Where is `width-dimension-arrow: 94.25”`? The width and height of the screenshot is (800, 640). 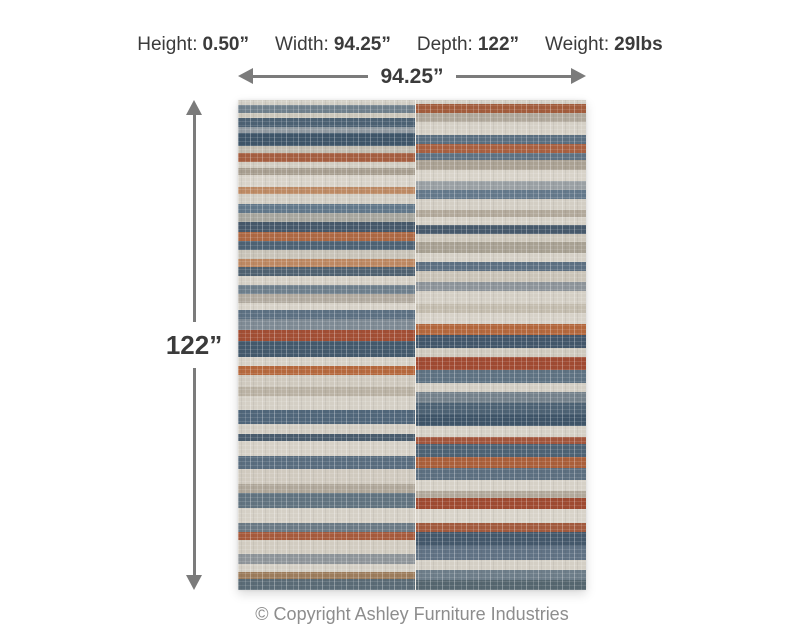
width-dimension-arrow: 94.25” is located at coordinates (412, 76).